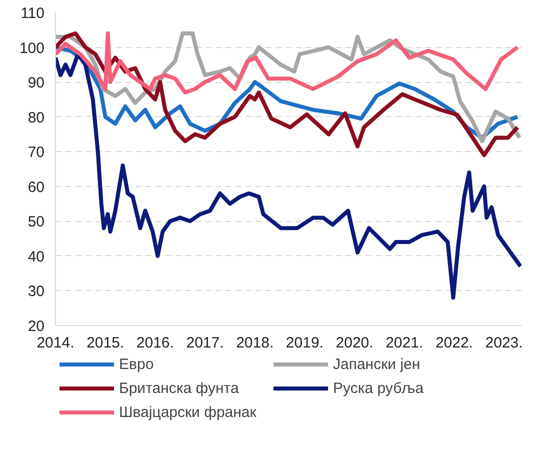 This screenshot has height=465, width=543. Describe the element at coordinates (32, 13) in the screenshot. I see `y-tick-label: 110` at that location.